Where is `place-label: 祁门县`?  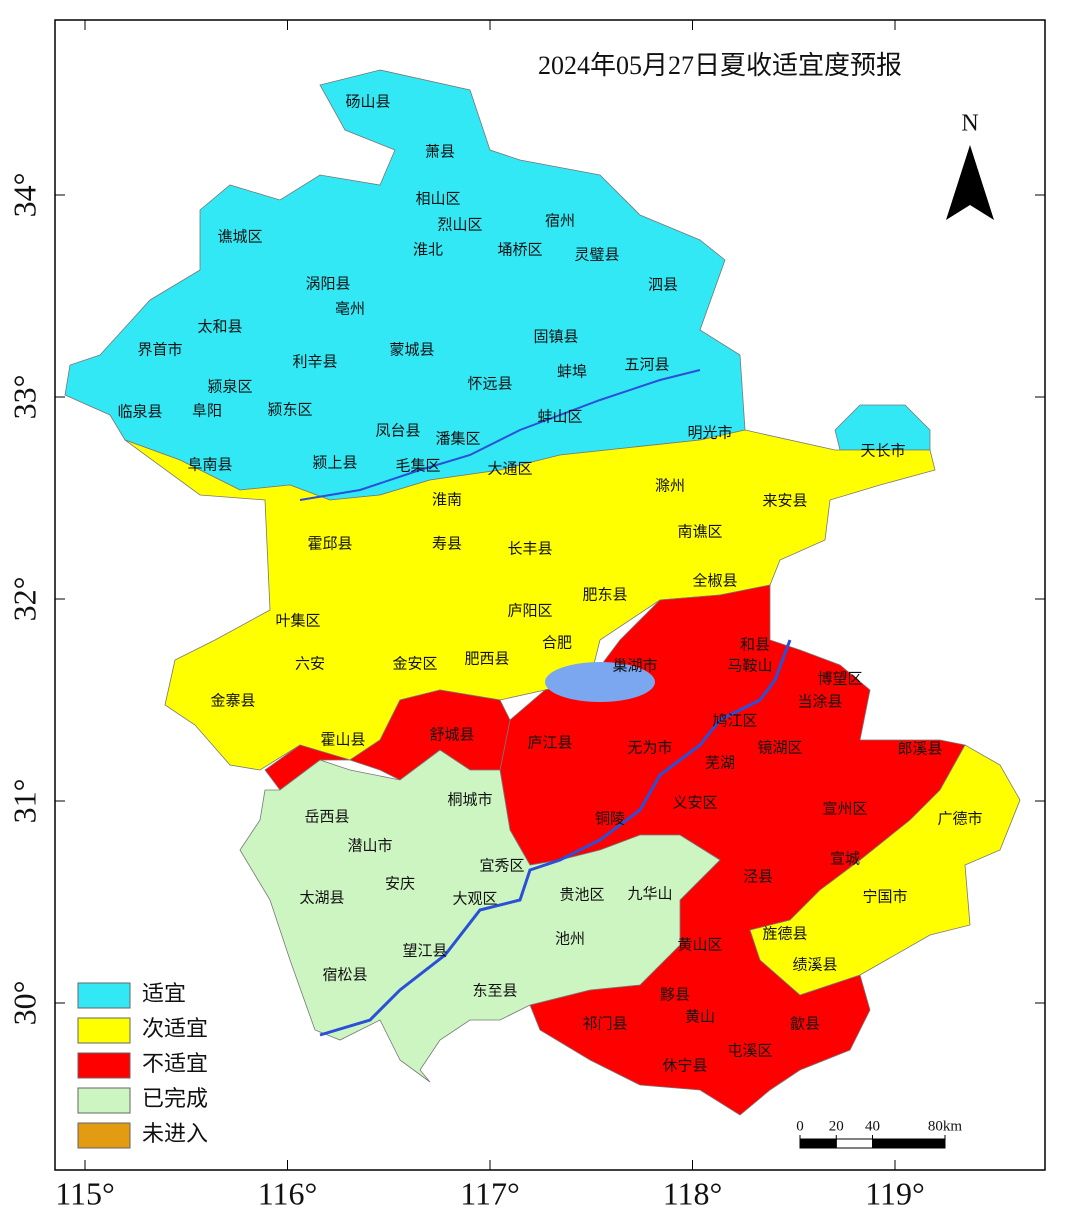
place-label: 祁门县 is located at coordinates (604, 1023).